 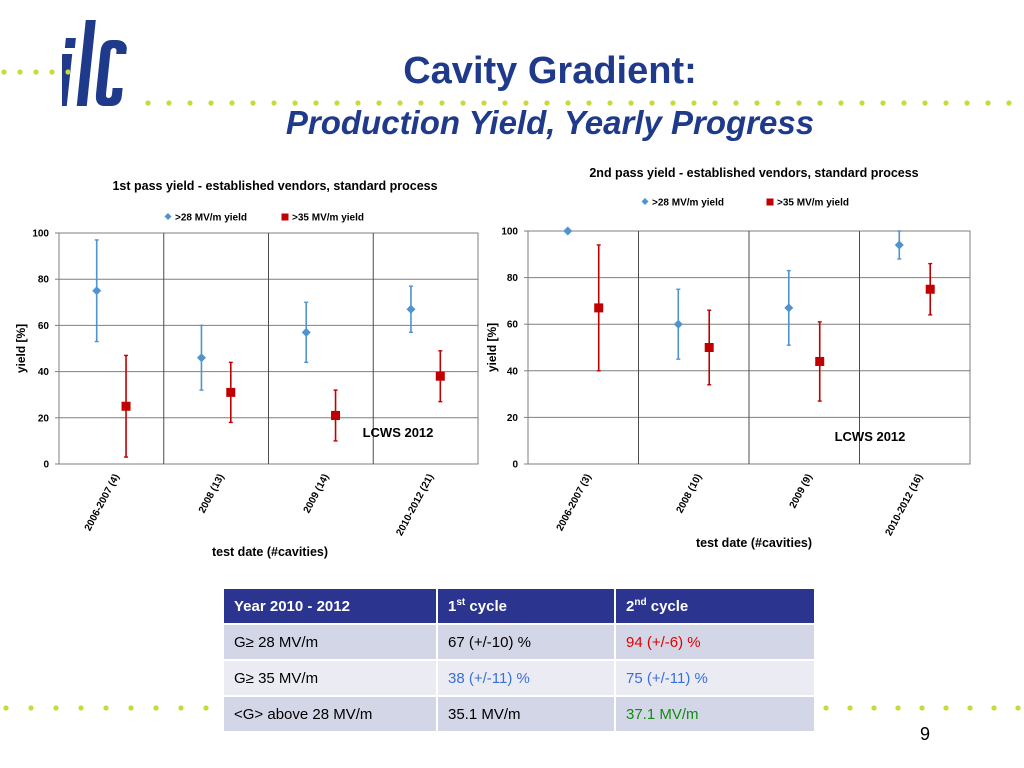 I want to click on table-row: G≥ 28 MV/m 67 (+/-10) % 94 (+/-6) %, so click(x=520, y=642).